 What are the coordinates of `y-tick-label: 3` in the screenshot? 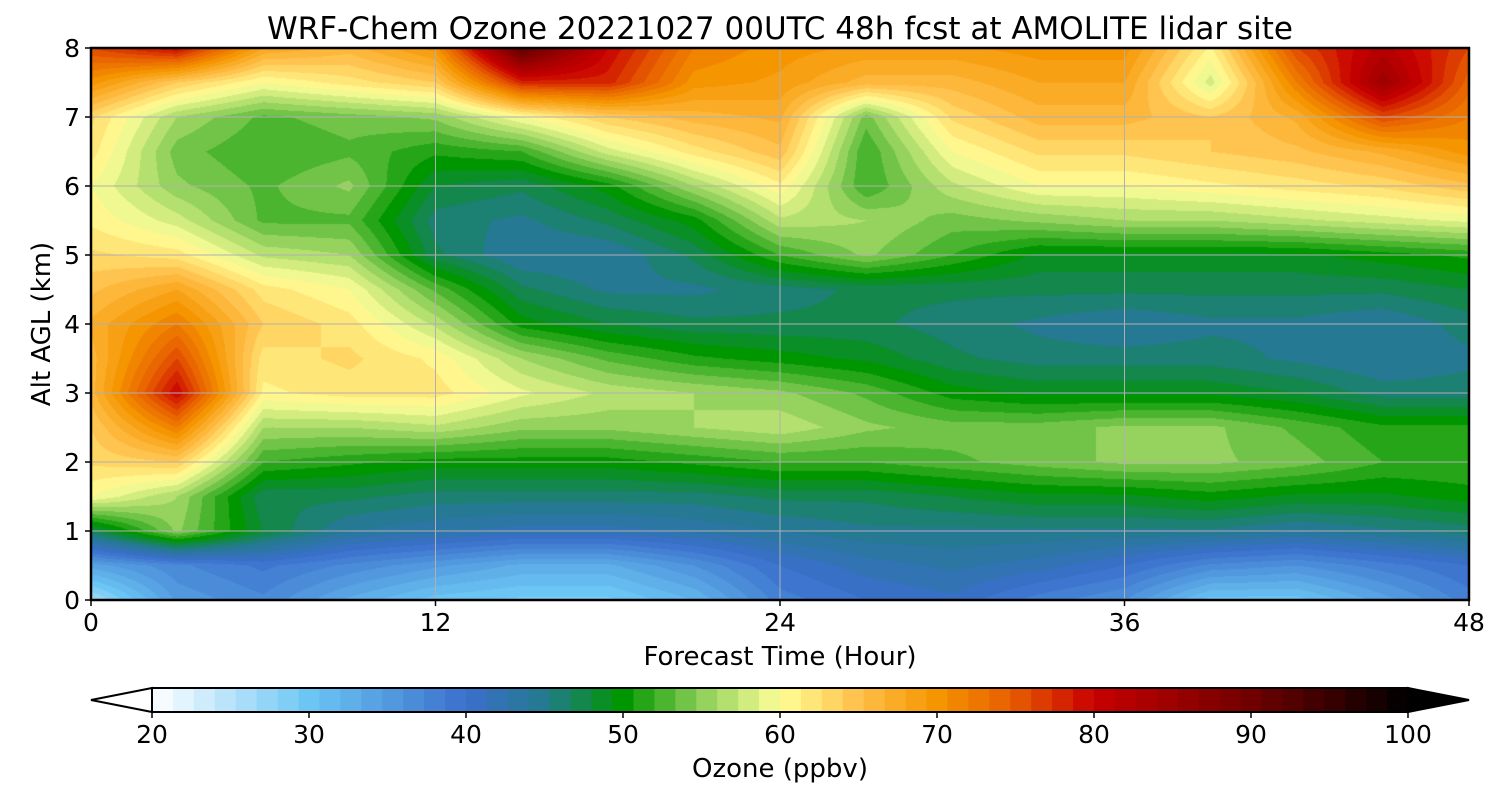 It's located at (72, 393).